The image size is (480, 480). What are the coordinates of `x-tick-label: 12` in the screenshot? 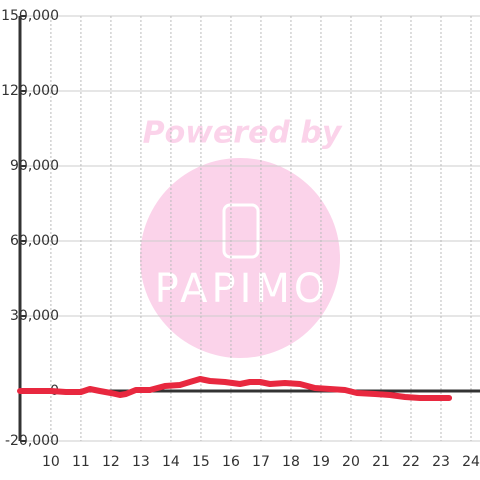 It's located at (111, 462).